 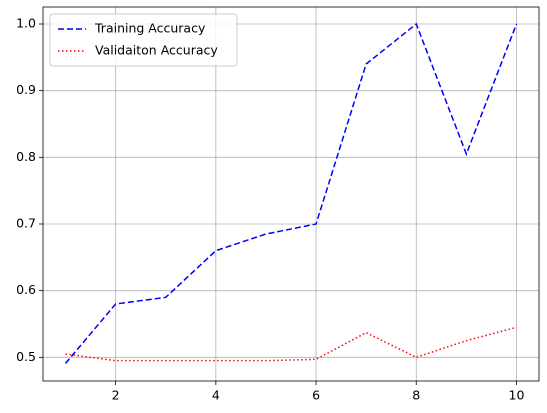 I want to click on y-tick-label: 1.0, so click(x=26, y=23).